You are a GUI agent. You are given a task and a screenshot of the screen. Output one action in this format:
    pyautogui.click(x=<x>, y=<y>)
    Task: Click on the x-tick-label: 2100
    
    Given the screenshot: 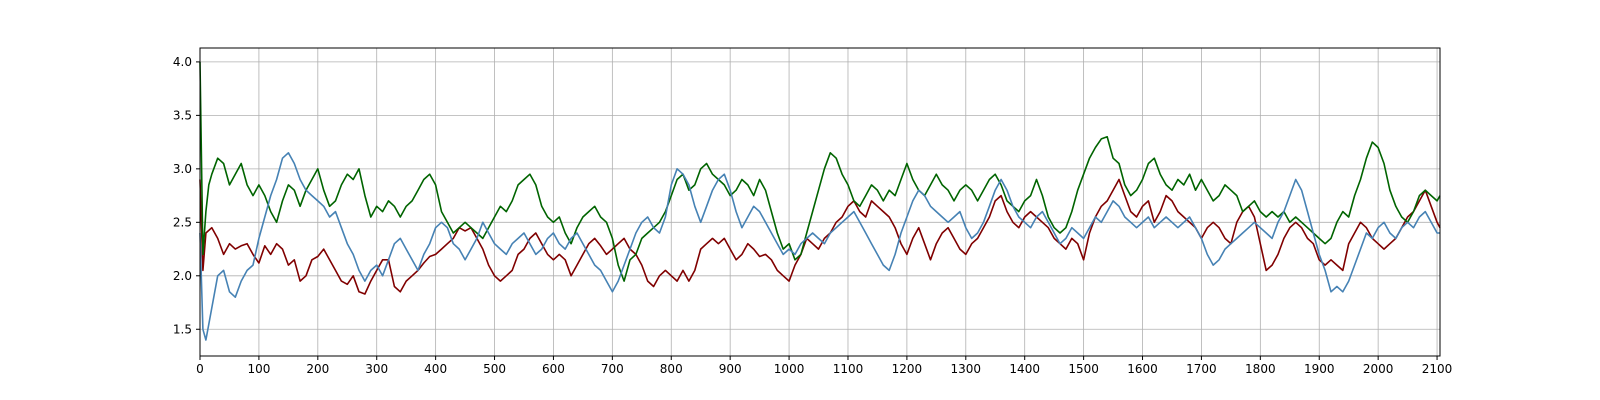 What is the action you would take?
    pyautogui.click(x=1437, y=369)
    